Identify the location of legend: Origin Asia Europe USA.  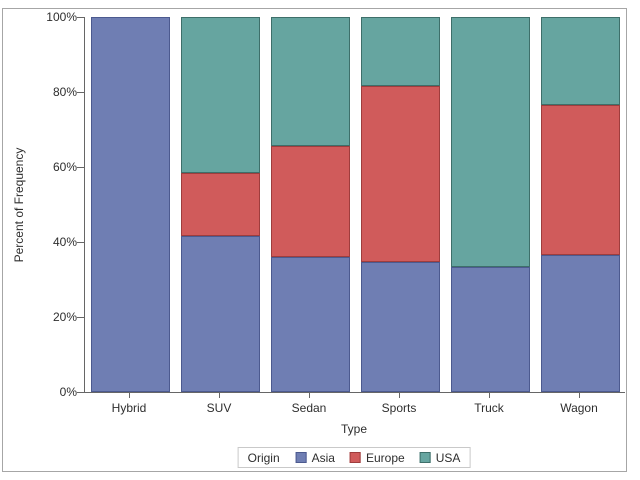
(354, 457).